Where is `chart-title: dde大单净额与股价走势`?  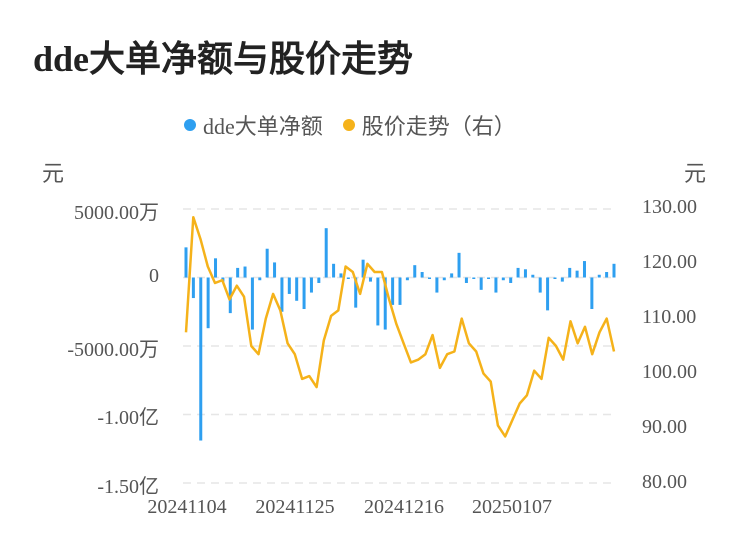
chart-title: dde大单净额与股价走势 is located at coordinates (223, 59).